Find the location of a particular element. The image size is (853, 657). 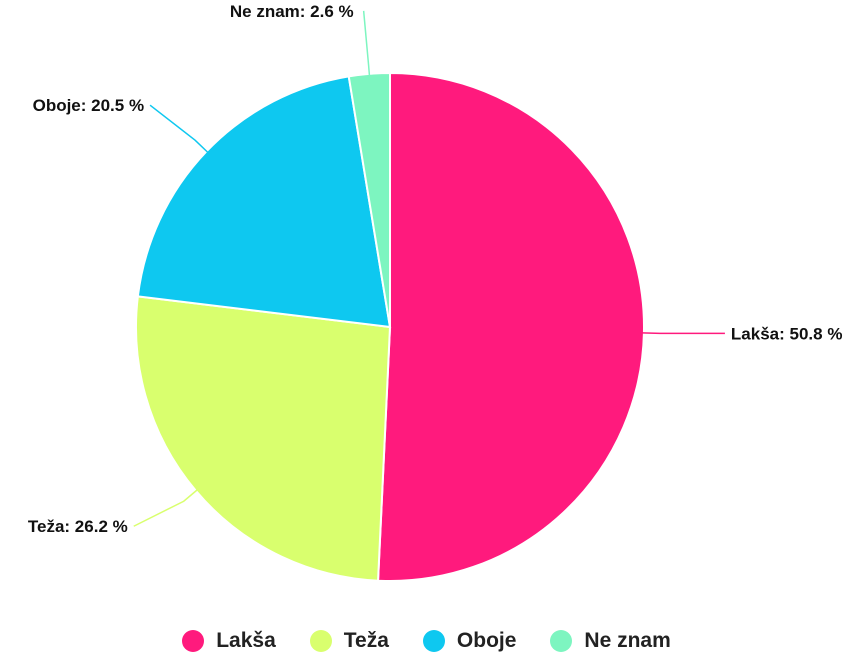

legend-item-oboje: Oboje is located at coordinates (469, 641).